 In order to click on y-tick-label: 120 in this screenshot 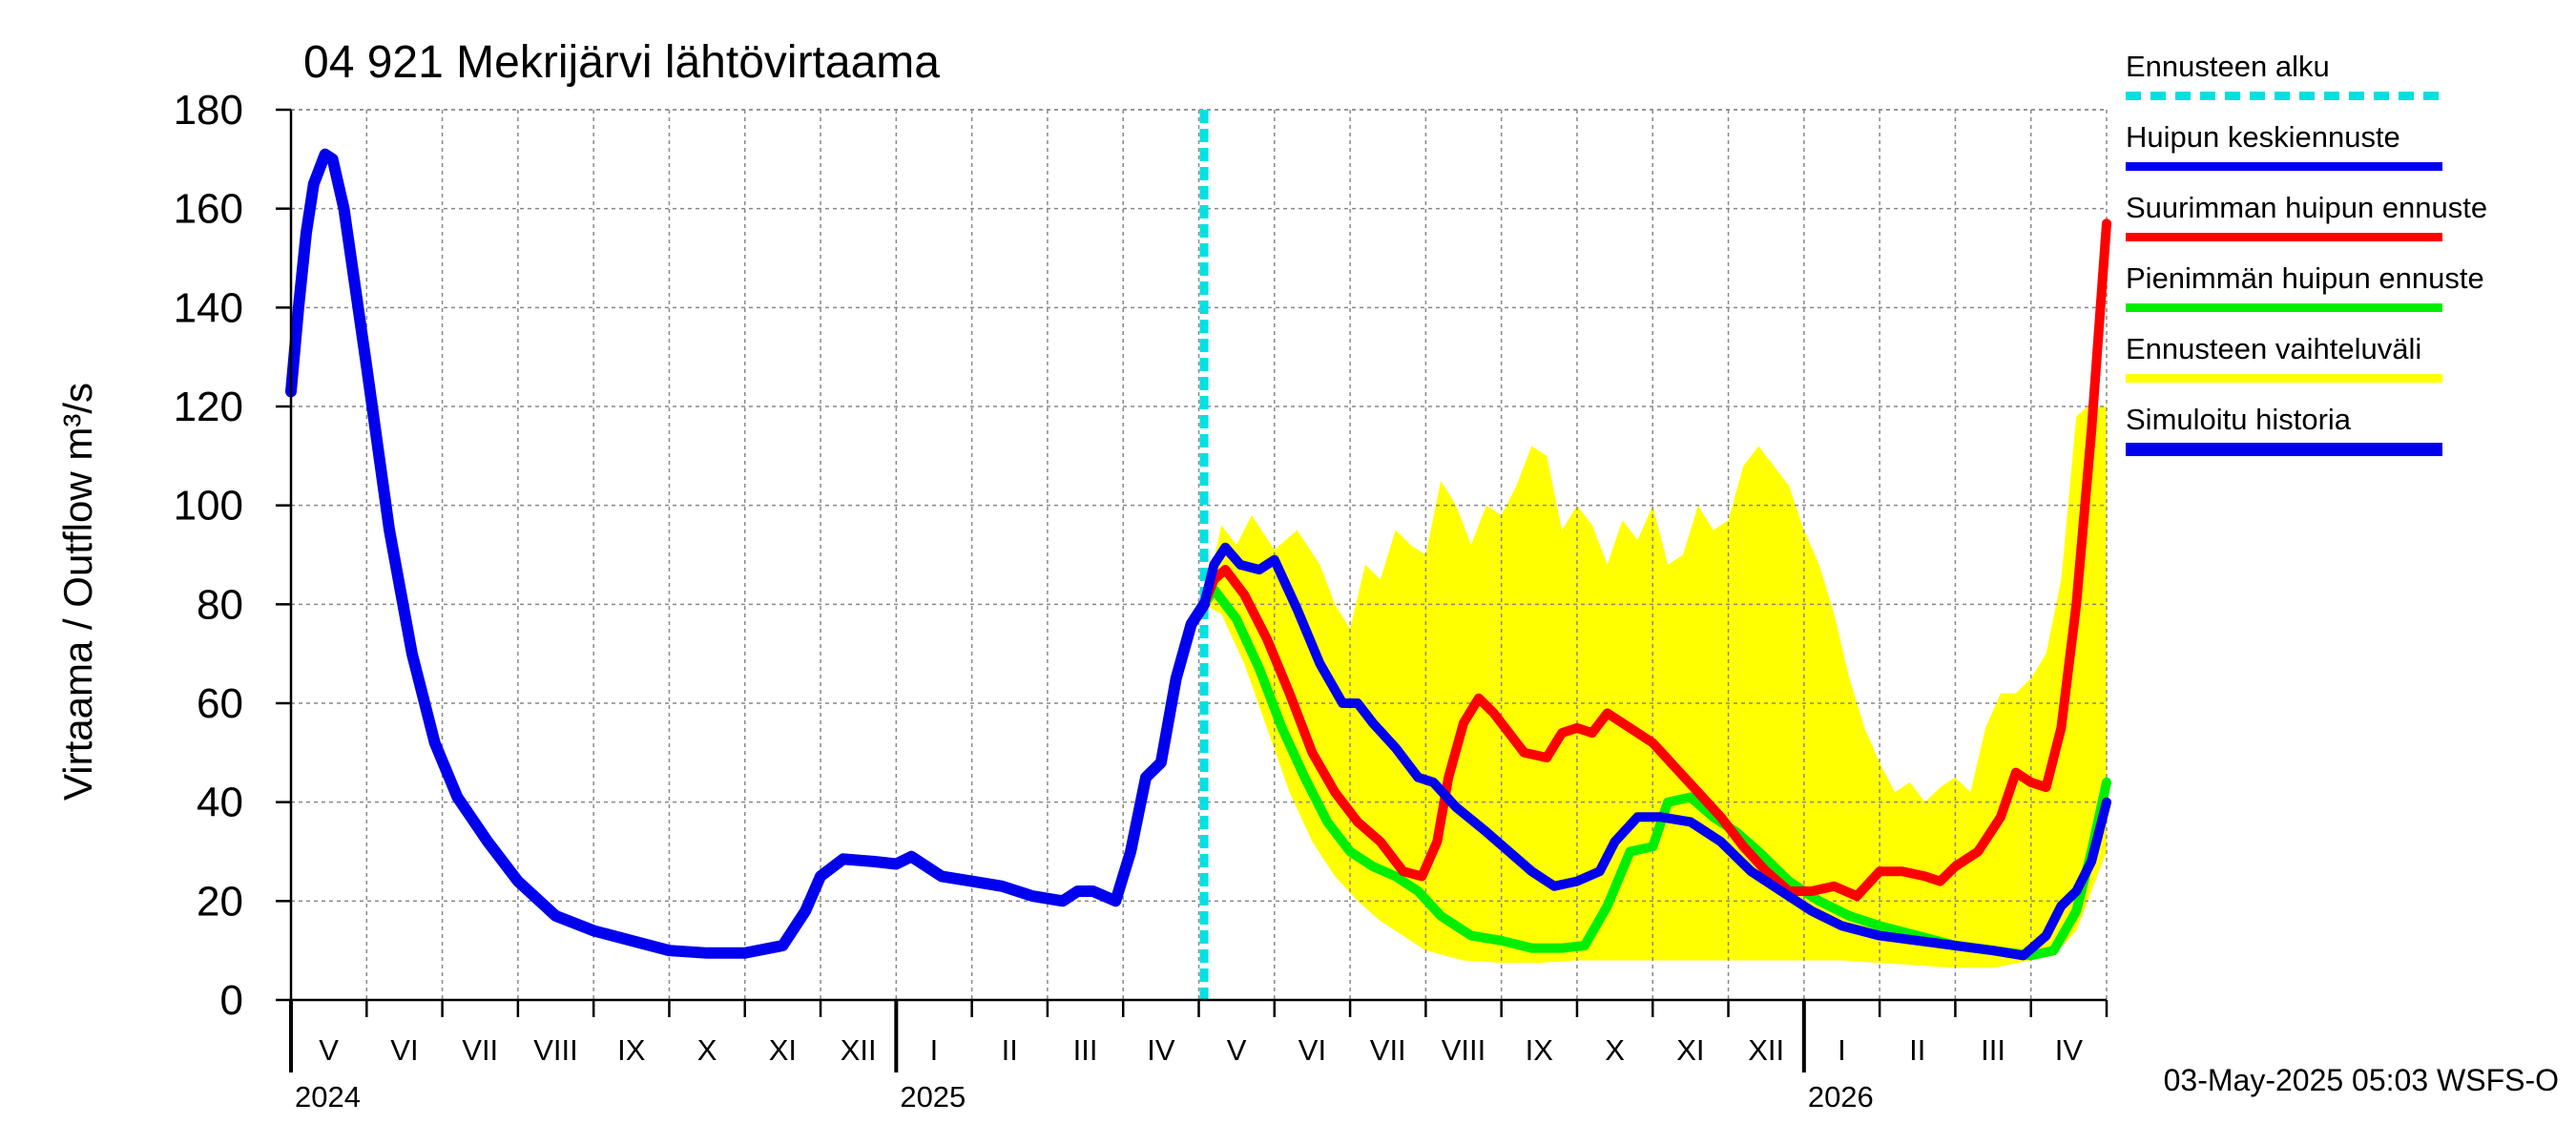, I will do `click(208, 407)`.